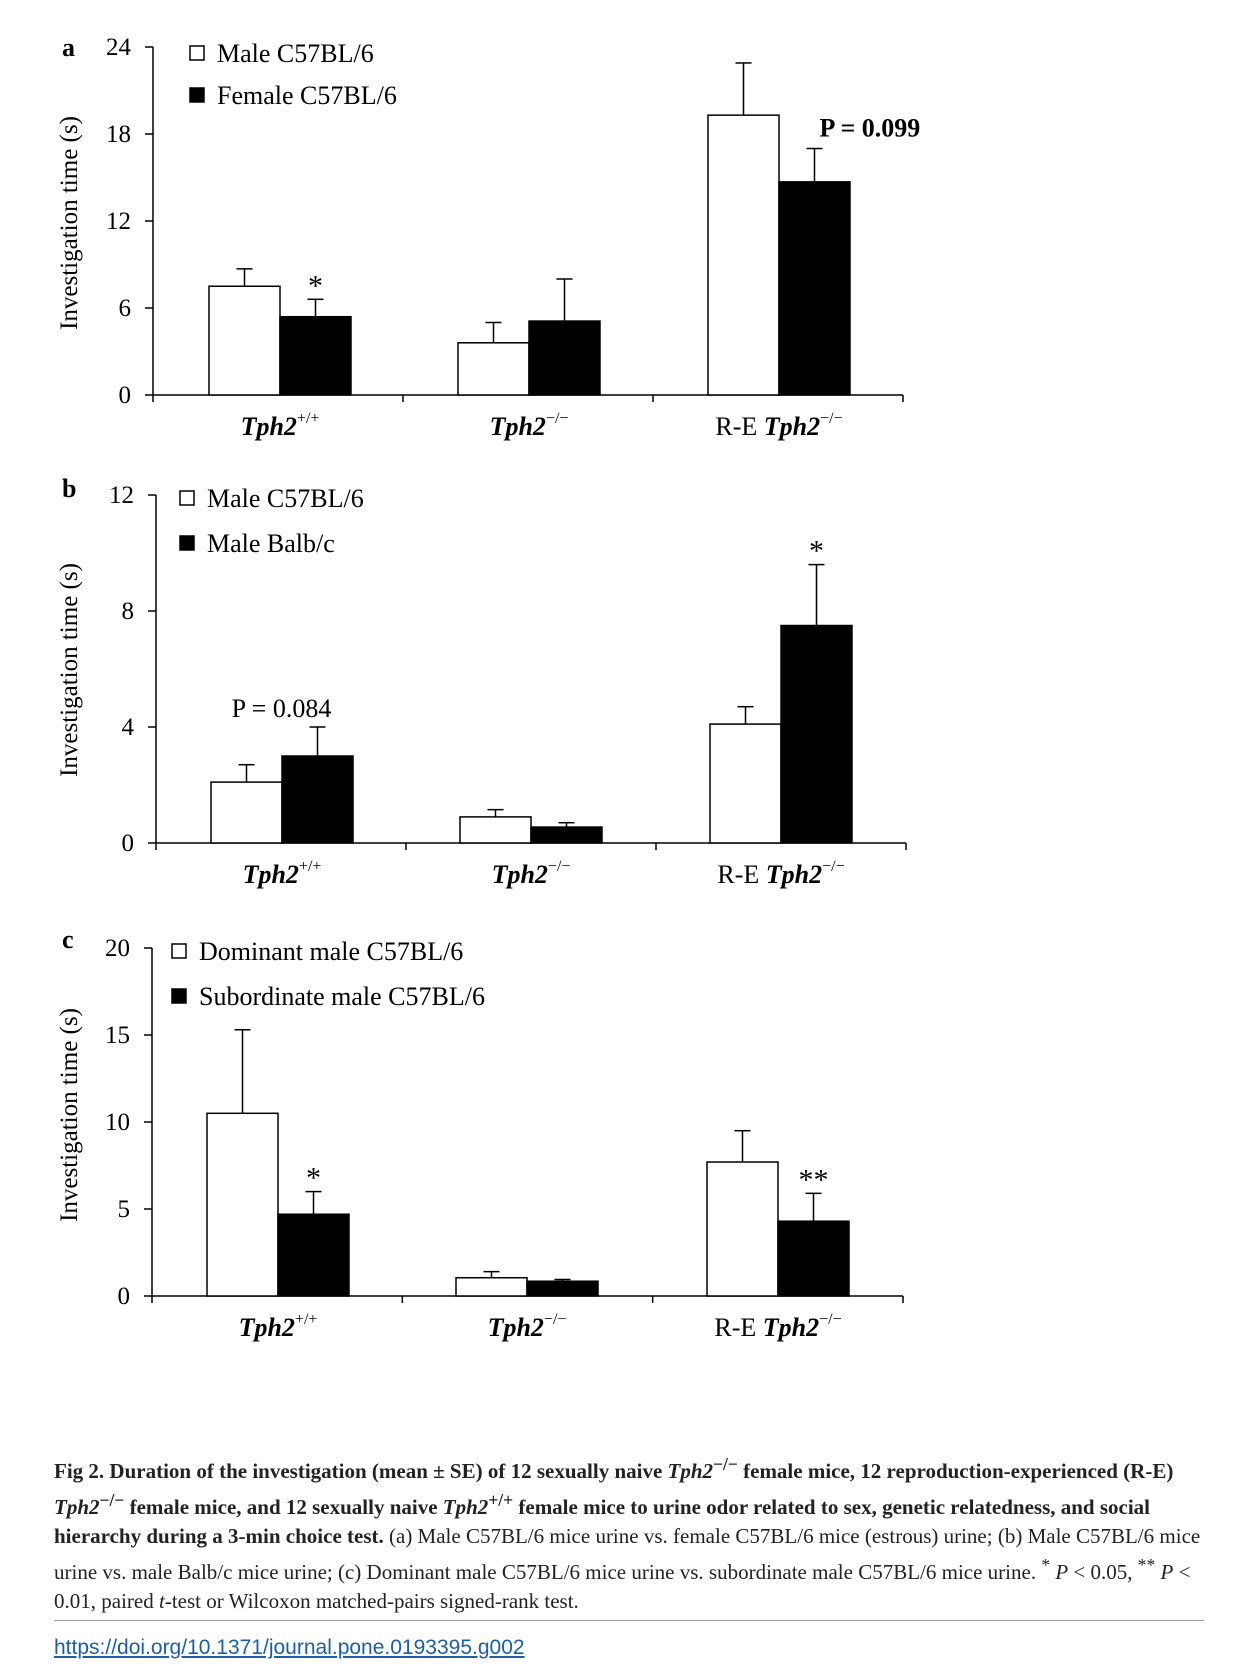 This screenshot has height=1669, width=1233. Describe the element at coordinates (690, 1471) in the screenshot. I see `caption-gene-1: Tph2` at that location.